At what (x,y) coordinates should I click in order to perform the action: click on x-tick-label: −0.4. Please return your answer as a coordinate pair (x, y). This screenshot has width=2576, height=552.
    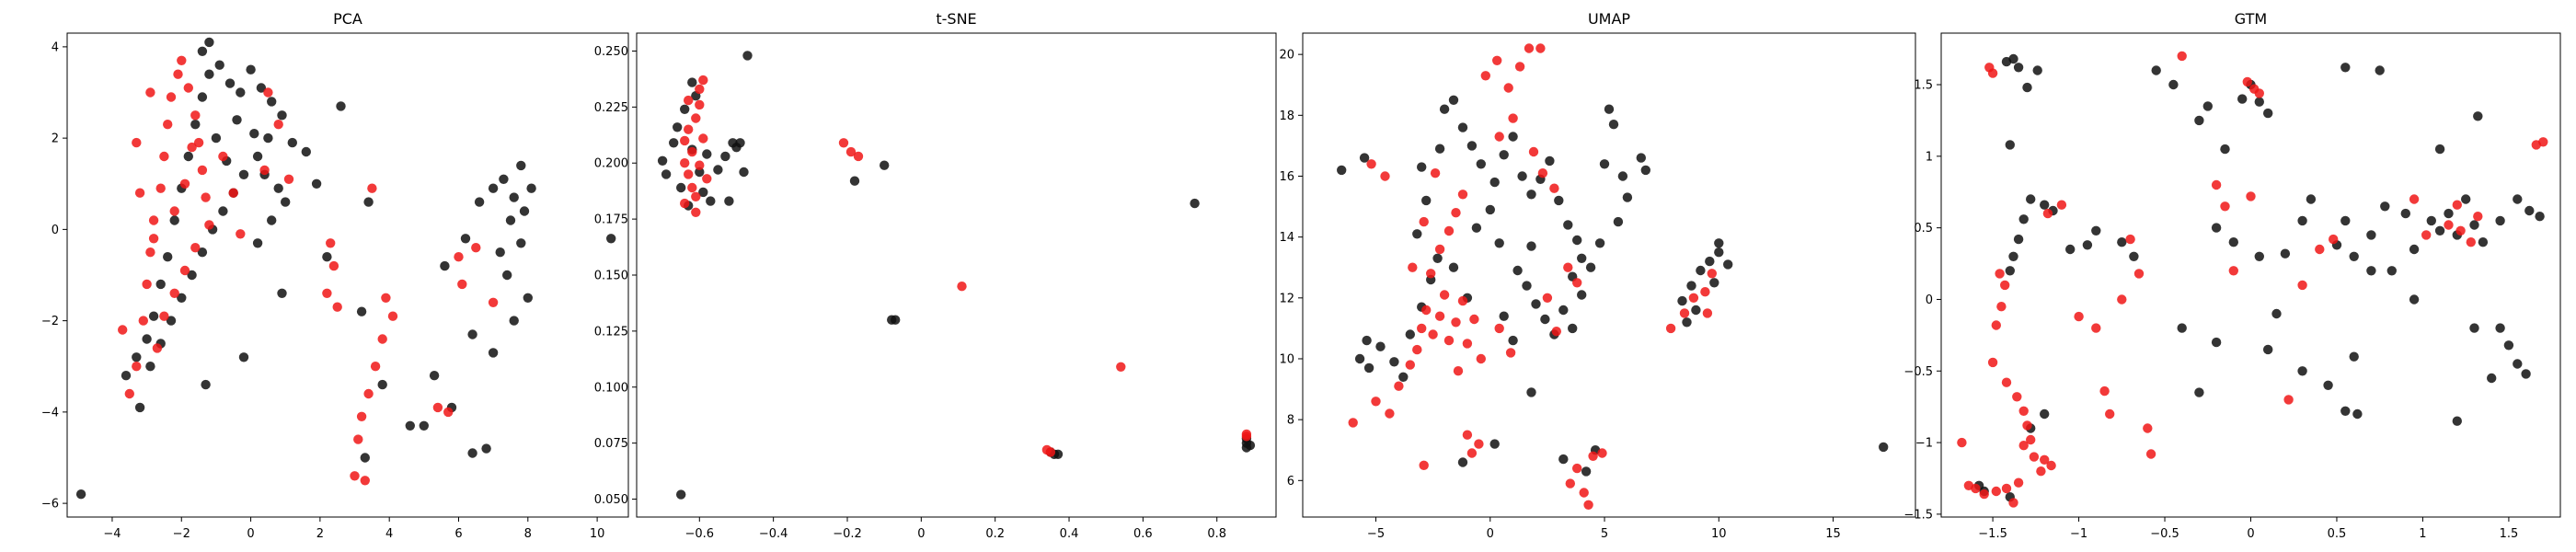
    Looking at the image, I should click on (773, 534).